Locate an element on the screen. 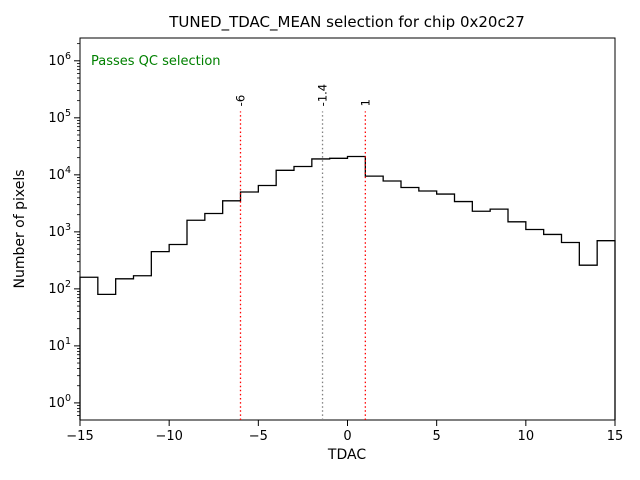  svg-text: 10⁴ is located at coordinates (59, 174).